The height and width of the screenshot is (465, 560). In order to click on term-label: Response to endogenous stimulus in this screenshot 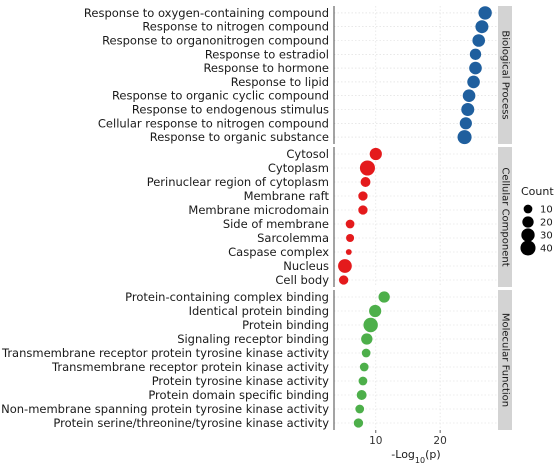, I will do `click(230, 110)`.